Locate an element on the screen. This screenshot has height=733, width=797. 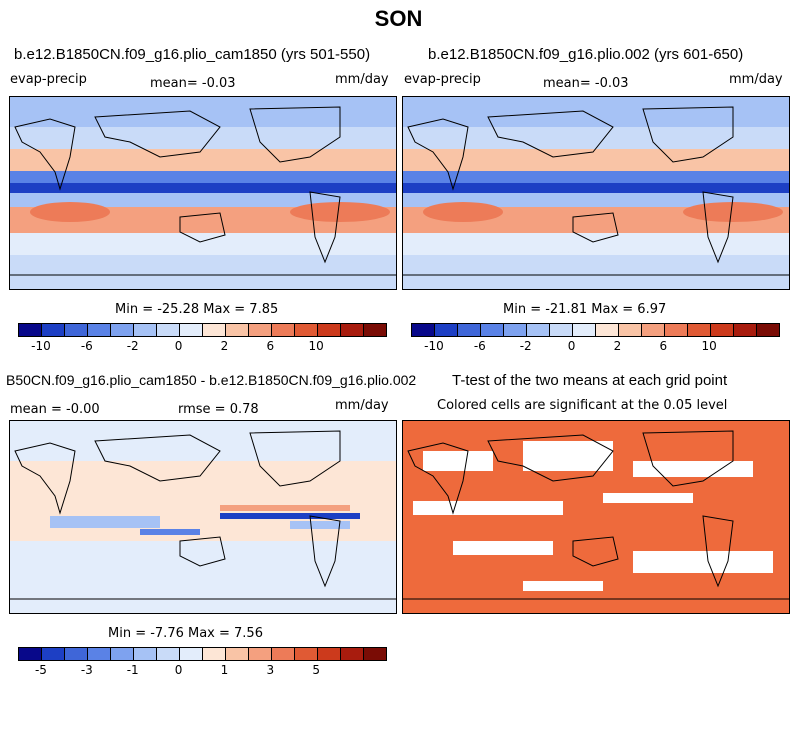
colorbar-tick-label: 5 is located at coordinates (316, 670).